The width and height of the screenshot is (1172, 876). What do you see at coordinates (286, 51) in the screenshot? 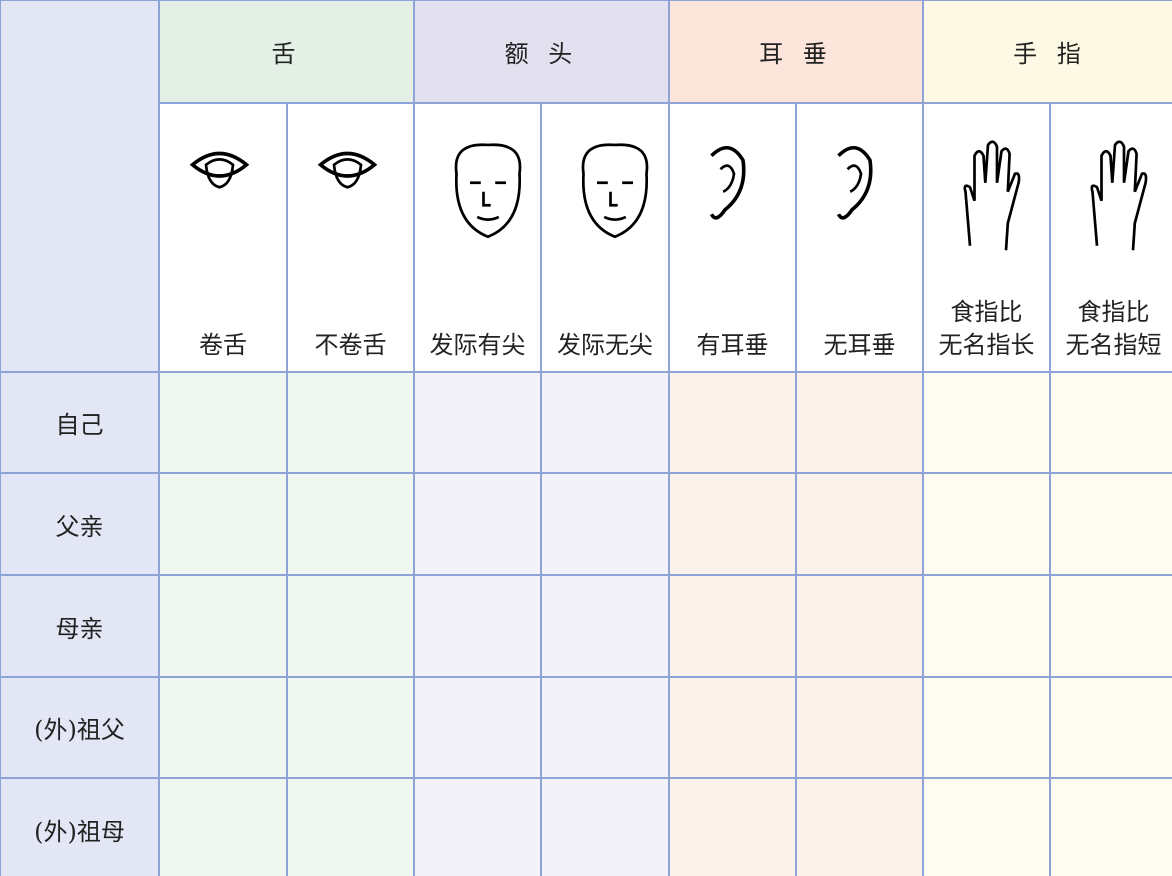
I see `group-header: 舌` at bounding box center [286, 51].